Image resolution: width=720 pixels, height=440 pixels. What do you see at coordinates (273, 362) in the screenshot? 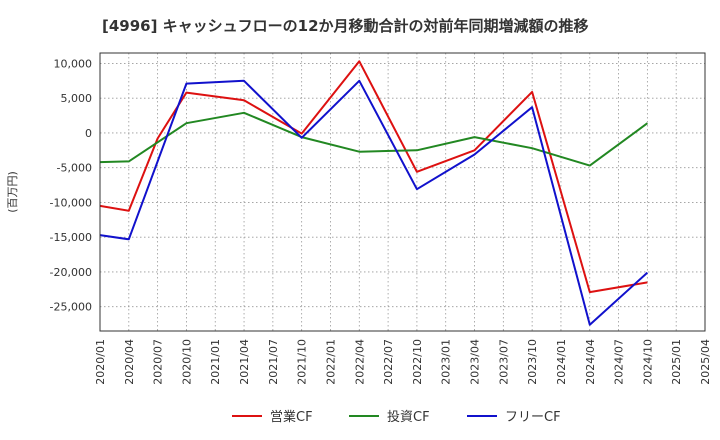
I see `x-tick-label: 2021/07` at bounding box center [273, 362].